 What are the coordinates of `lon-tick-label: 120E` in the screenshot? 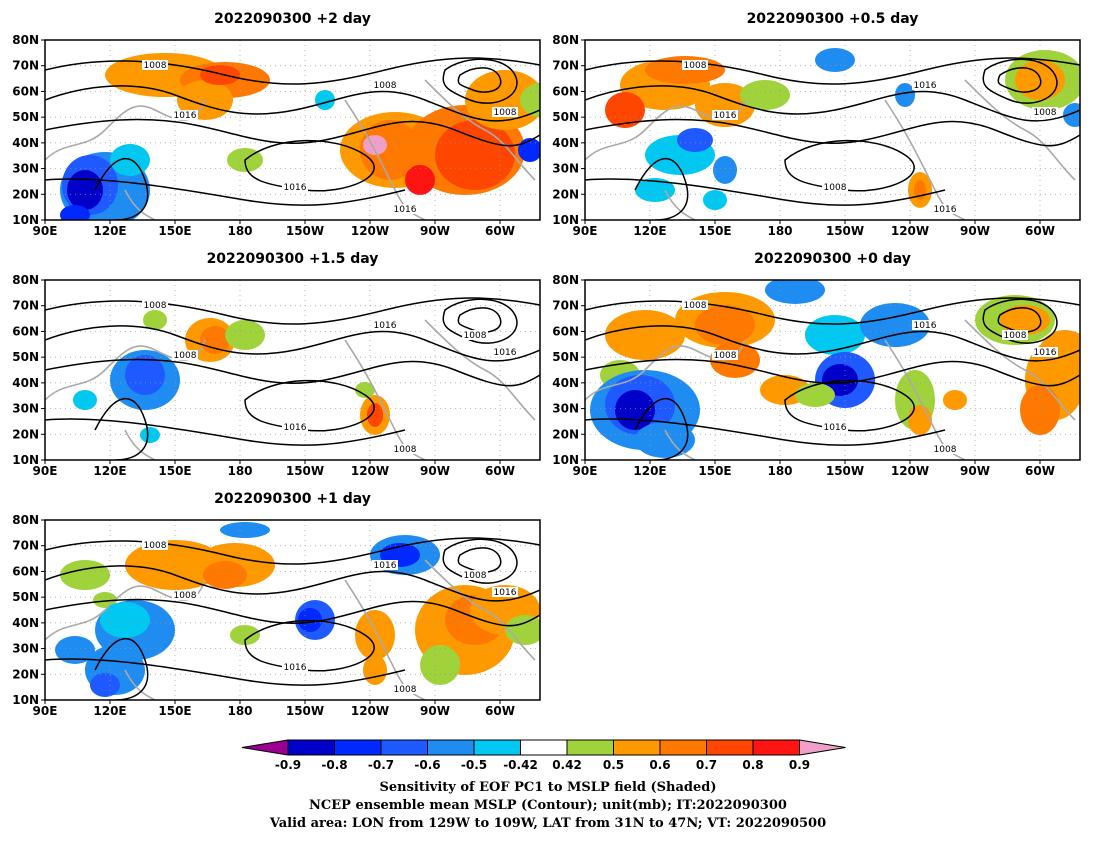 It's located at (649, 231).